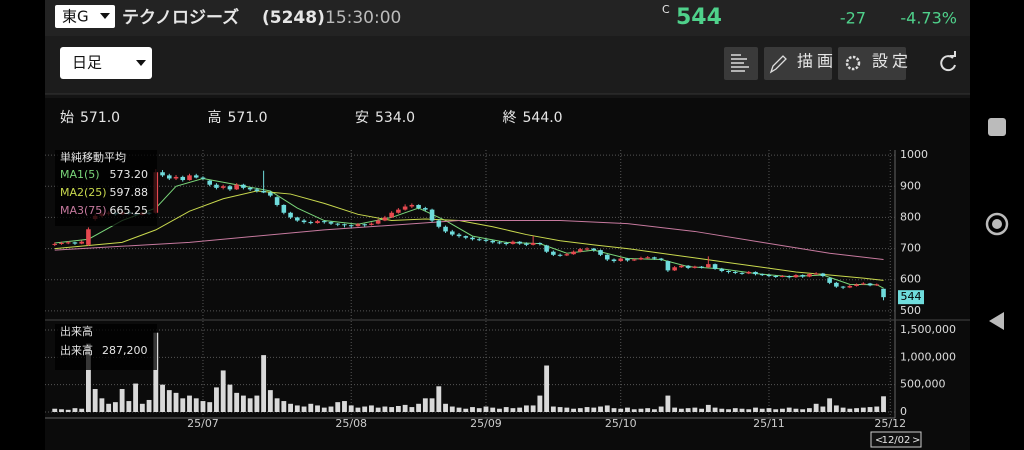  Describe the element at coordinates (853, 18) in the screenshot. I see `change: -27` at that location.